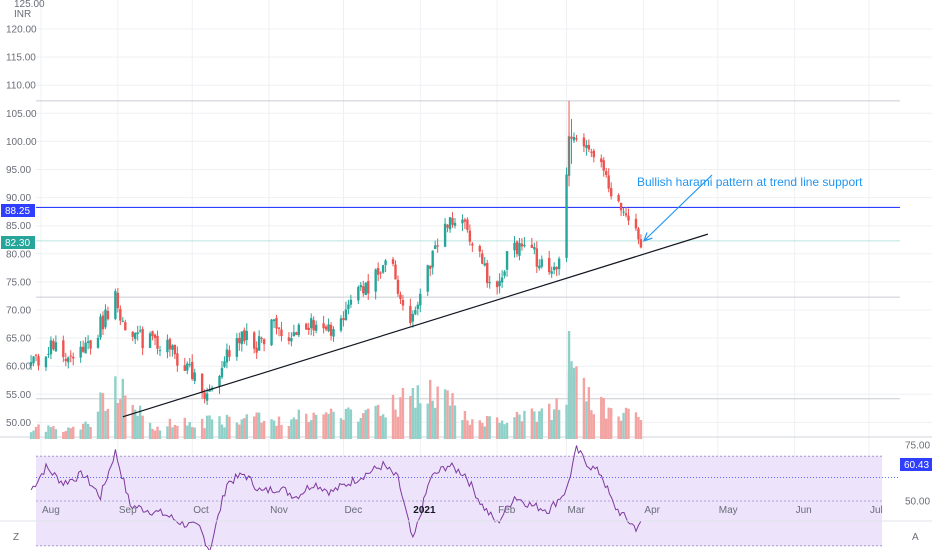 This screenshot has width=932, height=550. Describe the element at coordinates (876, 510) in the screenshot. I see `time-tick-label: Jul` at that location.